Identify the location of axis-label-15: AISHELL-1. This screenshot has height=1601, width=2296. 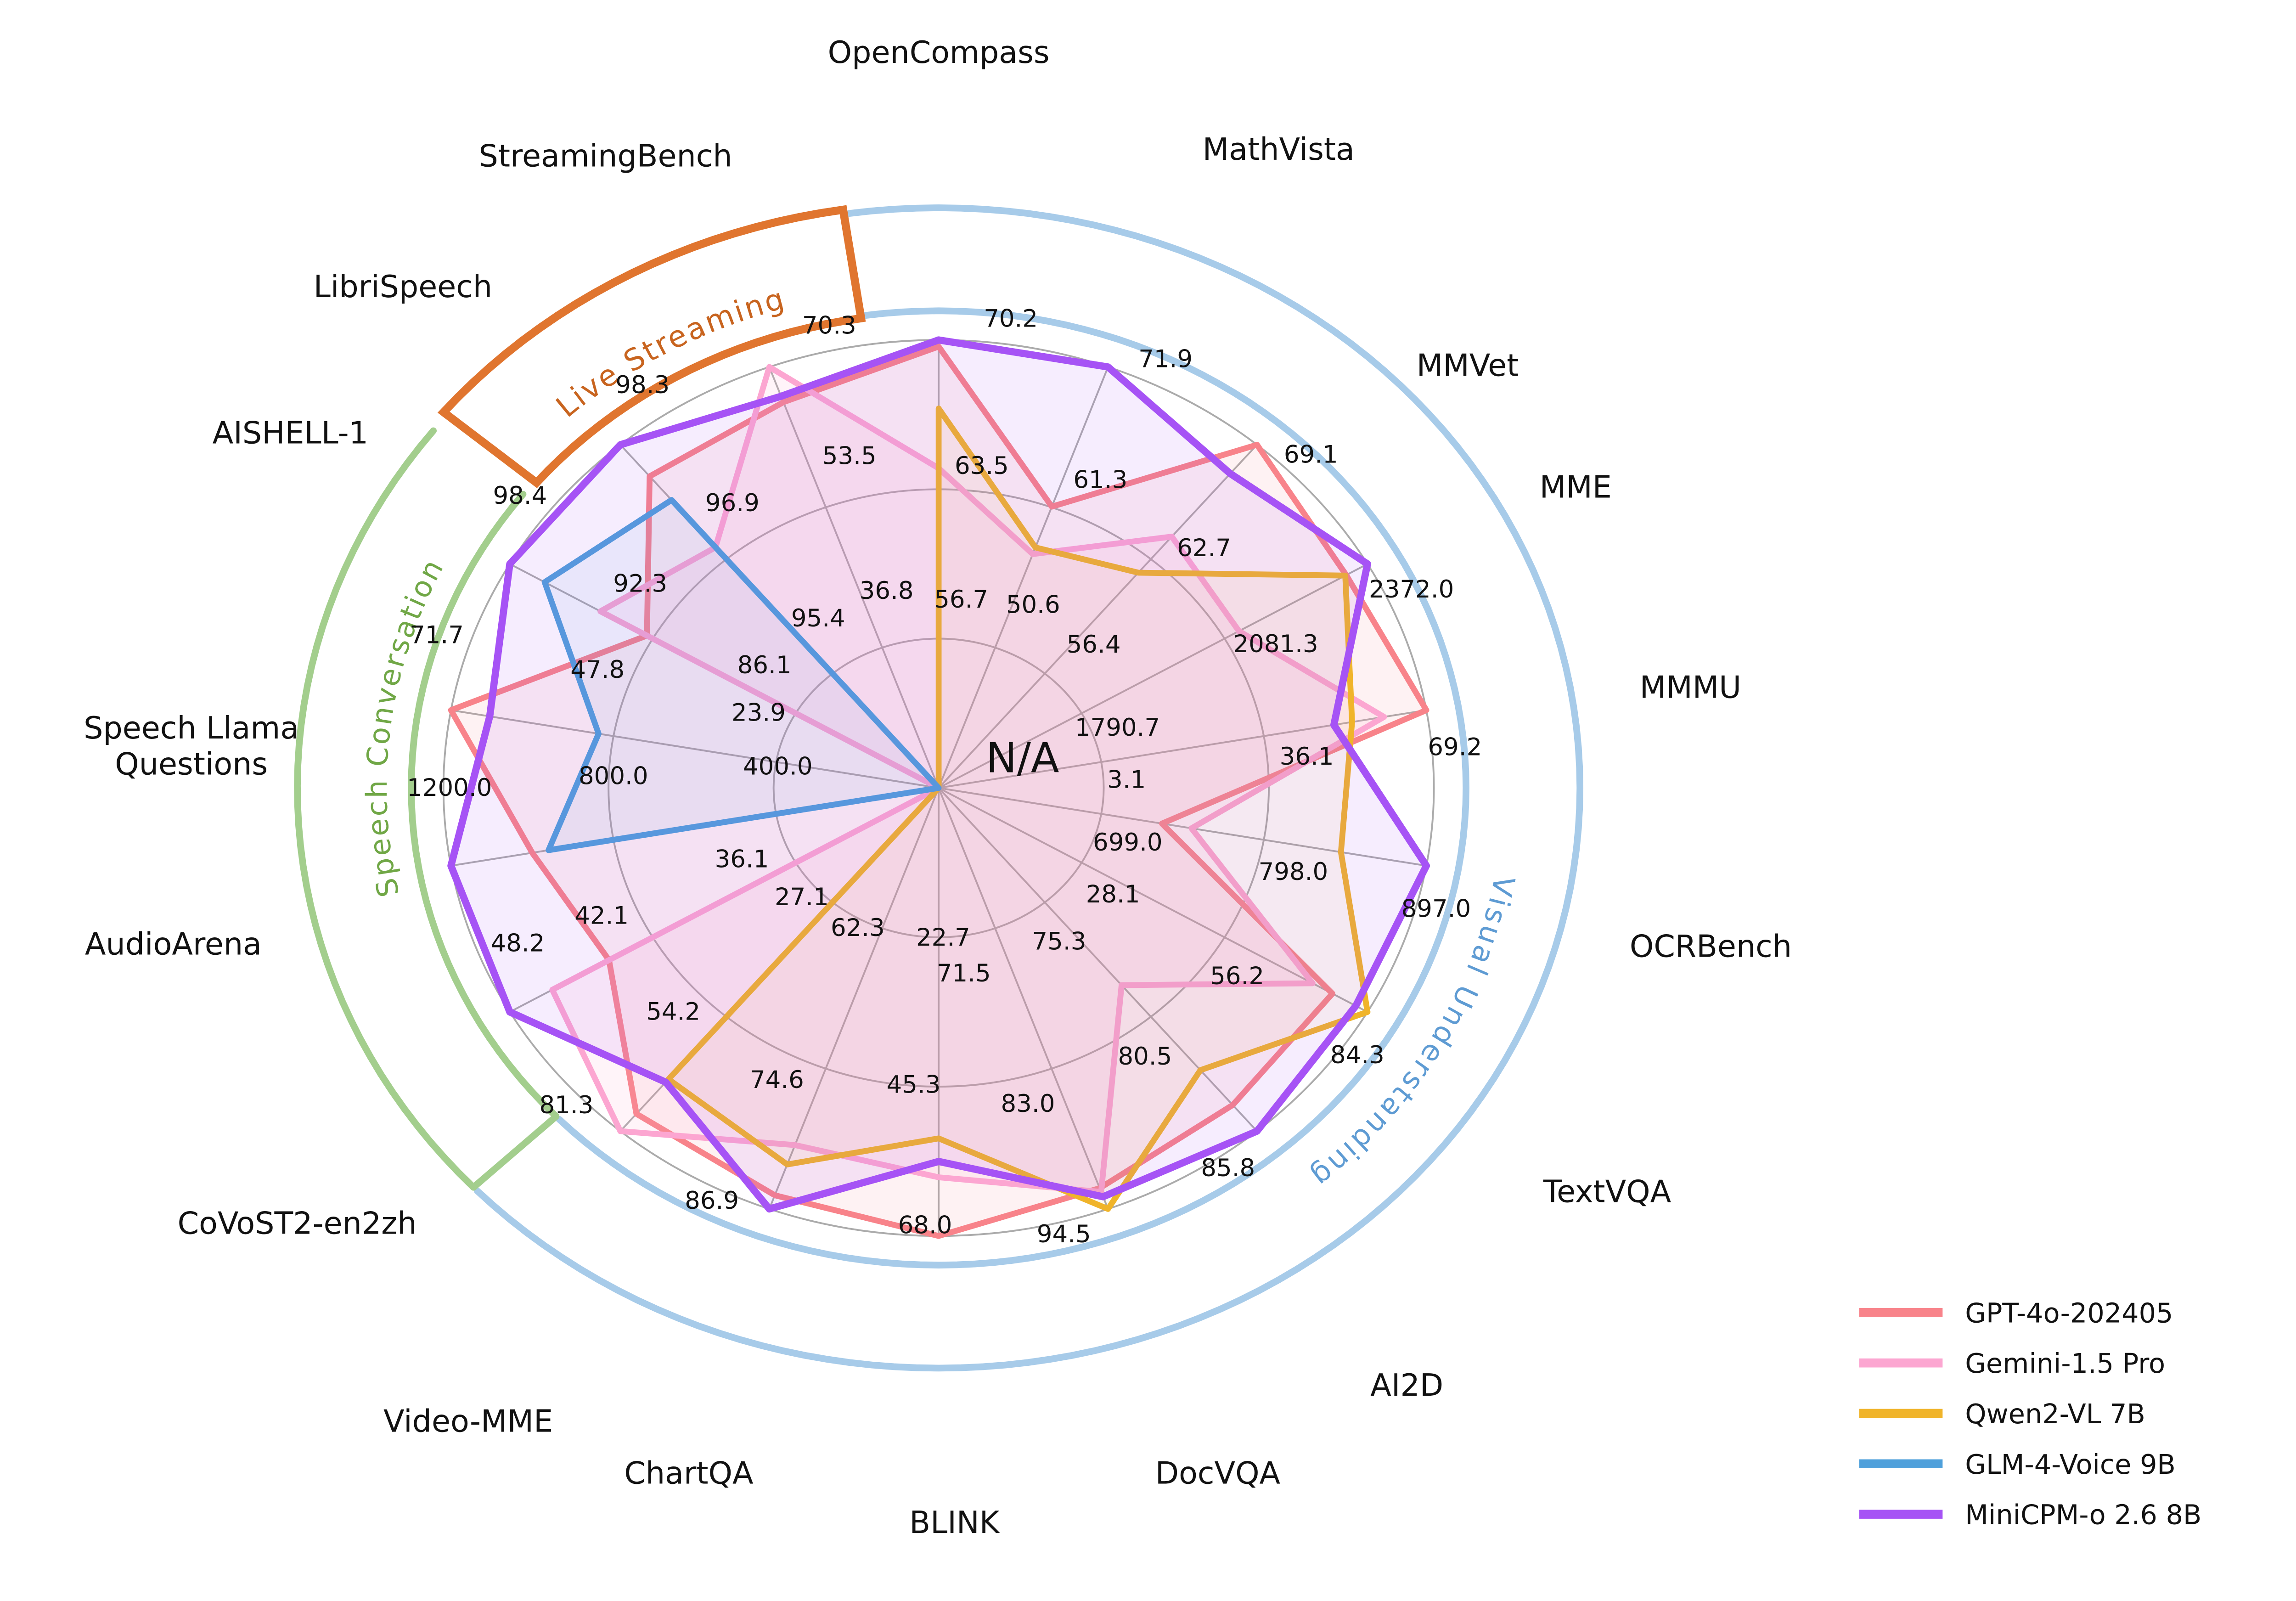
(290, 433).